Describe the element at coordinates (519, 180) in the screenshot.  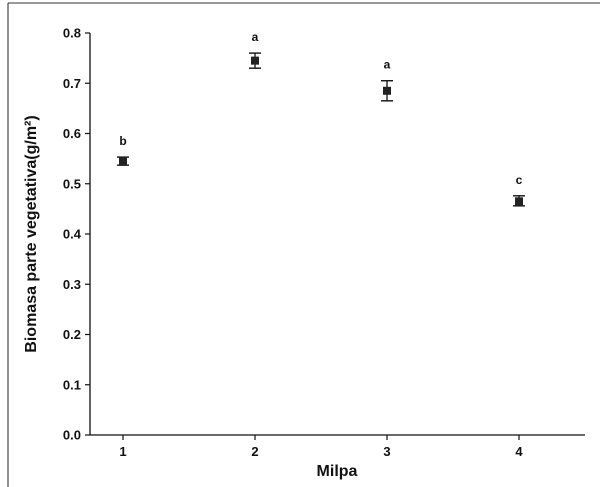
I see `significance-letter: c` at that location.